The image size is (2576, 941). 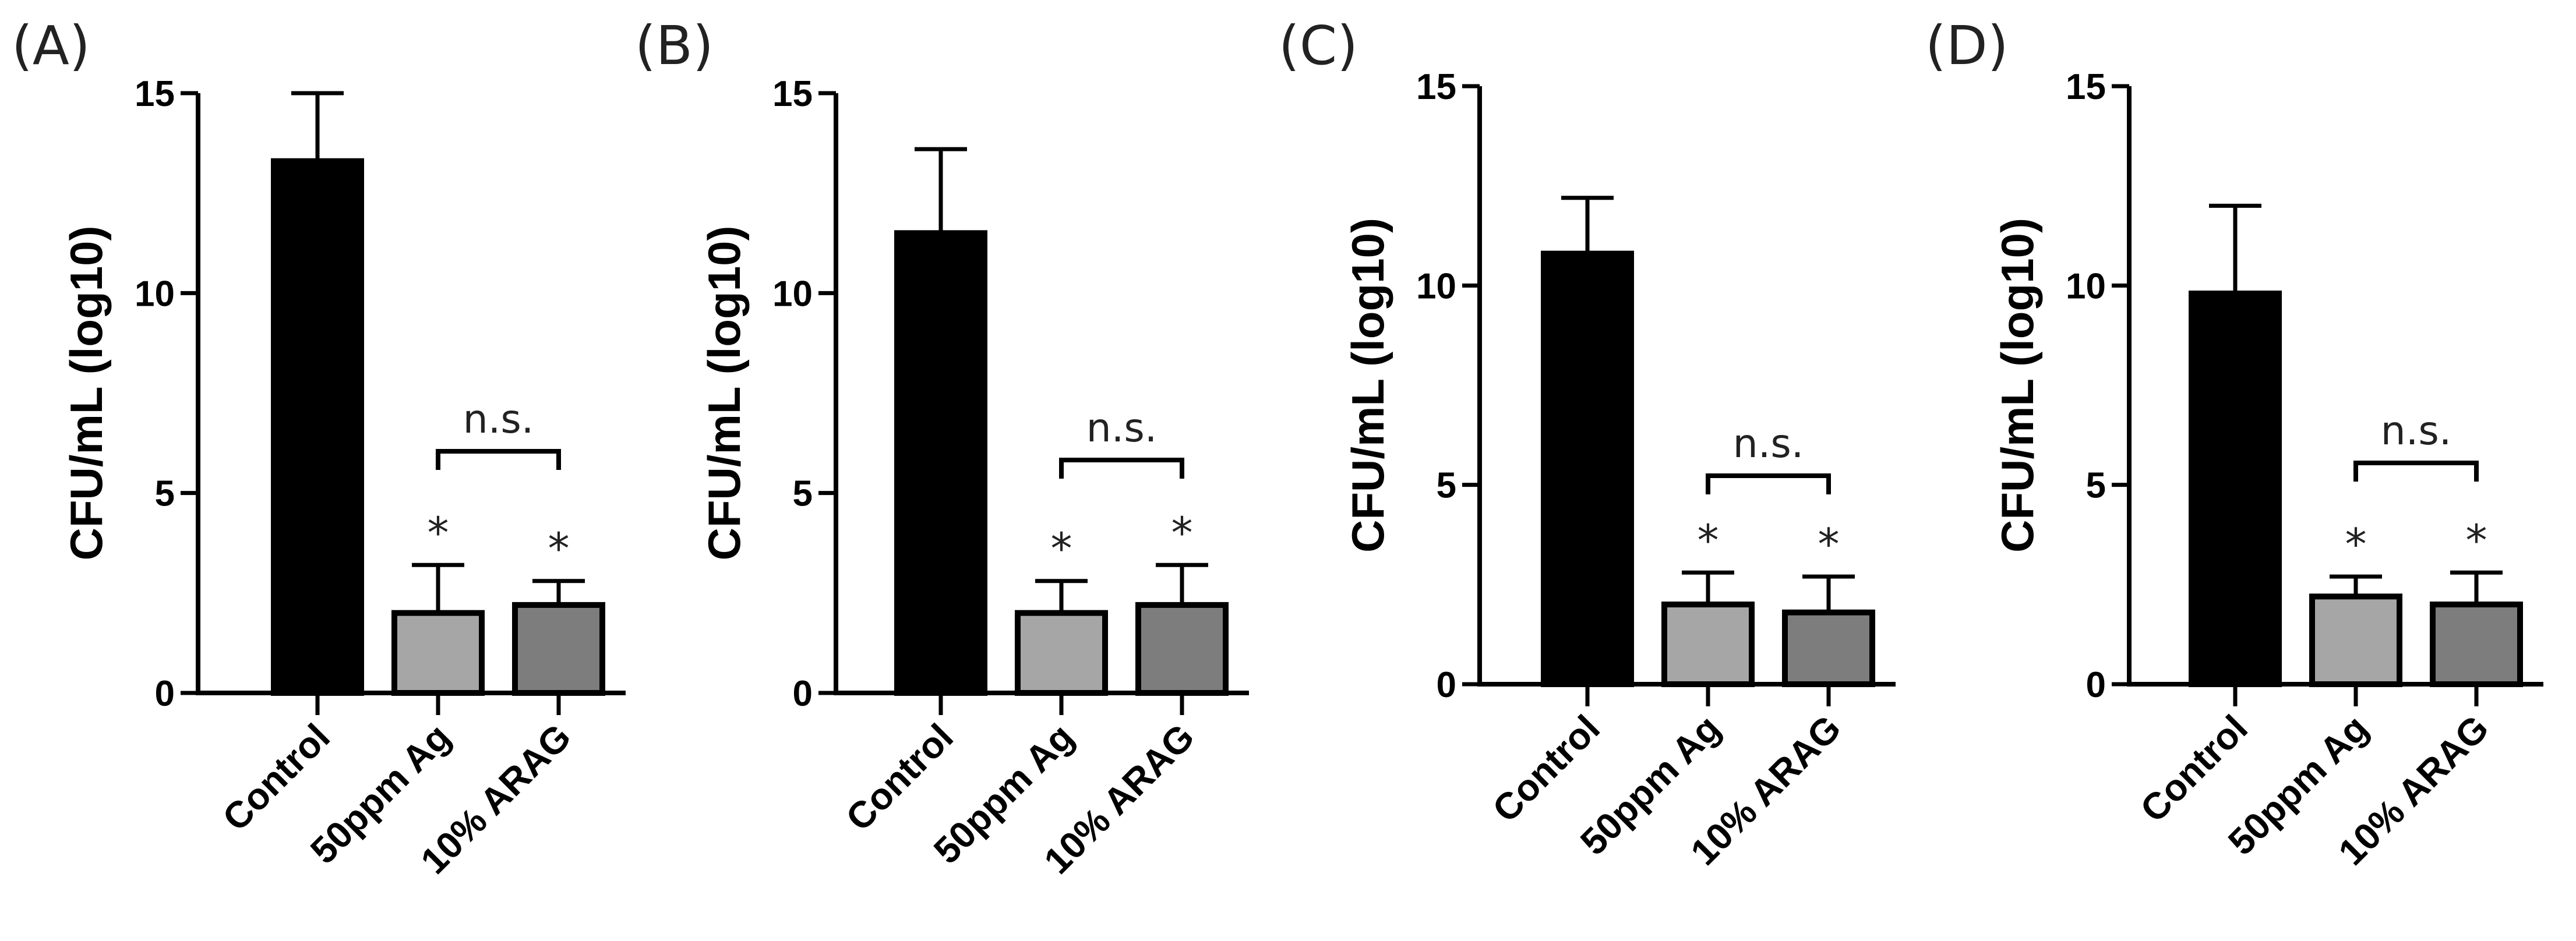 I want to click on panel-label: (D), so click(x=1967, y=46).